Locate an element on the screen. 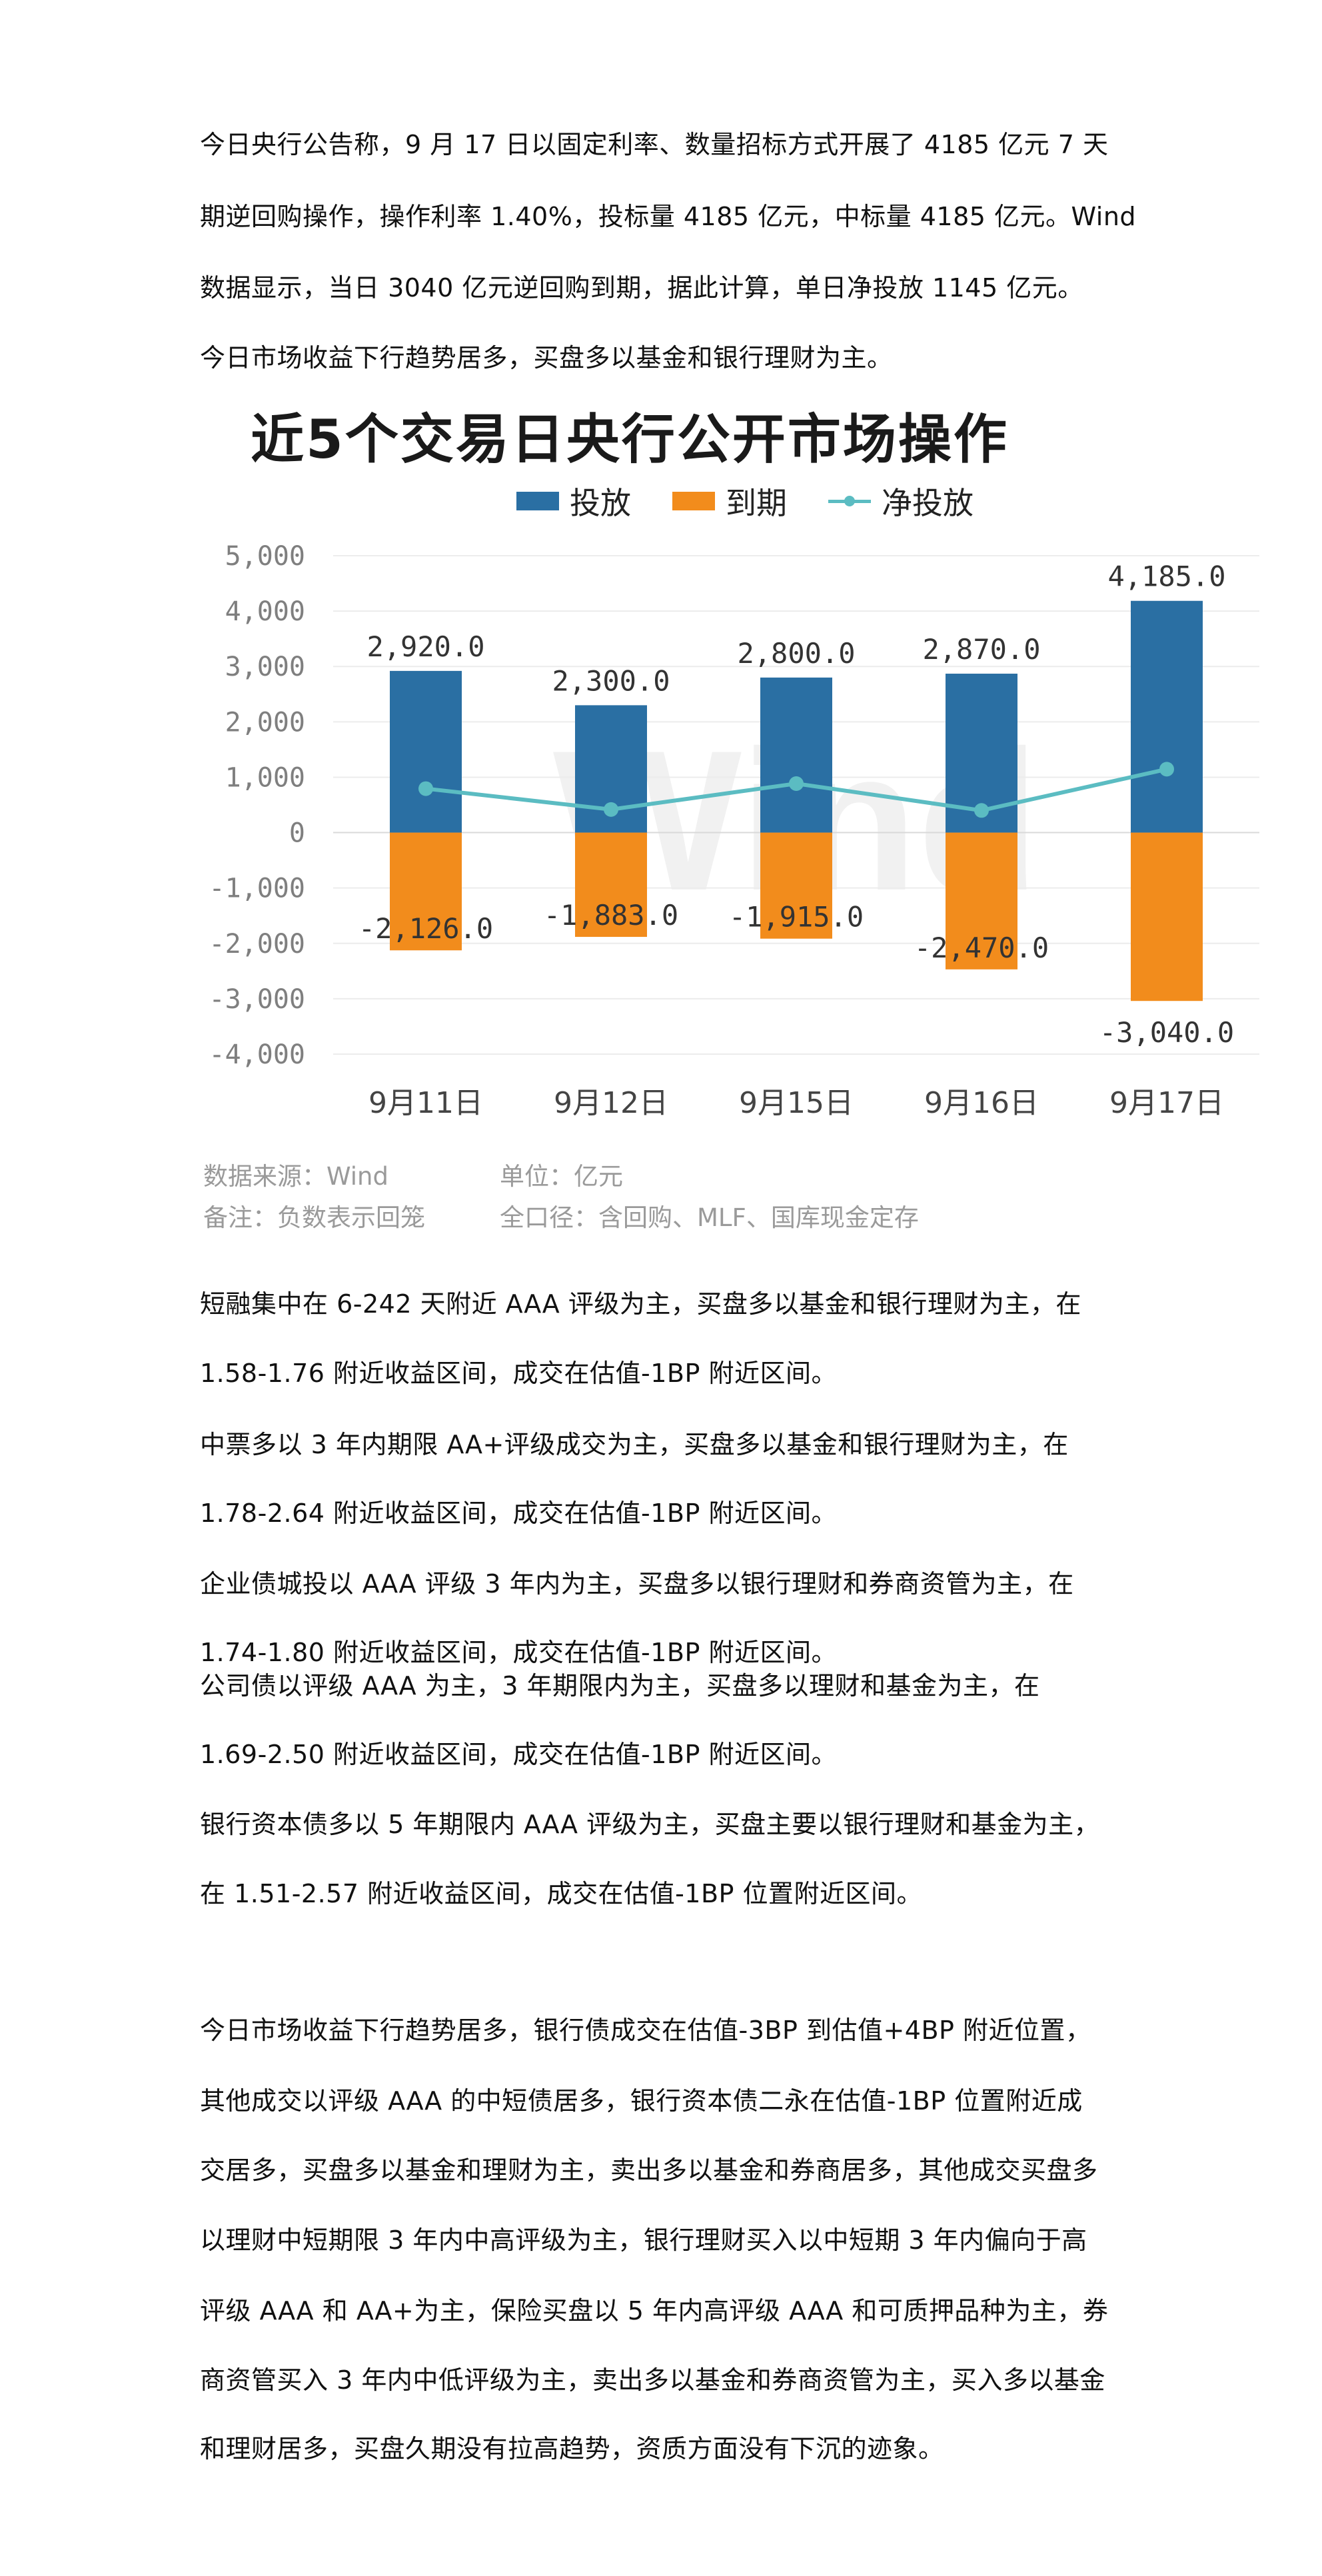 The image size is (1322, 2576). legend-label: 投放 is located at coordinates (601, 503).